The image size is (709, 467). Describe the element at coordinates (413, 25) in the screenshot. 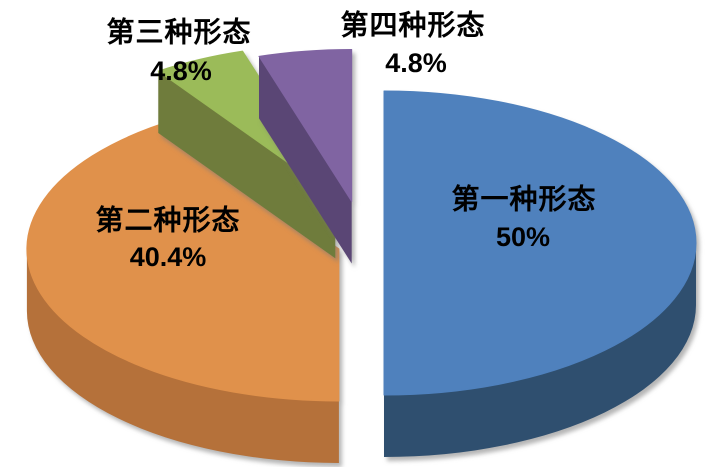

I see `slice-4-name-label: 第四种形态` at that location.